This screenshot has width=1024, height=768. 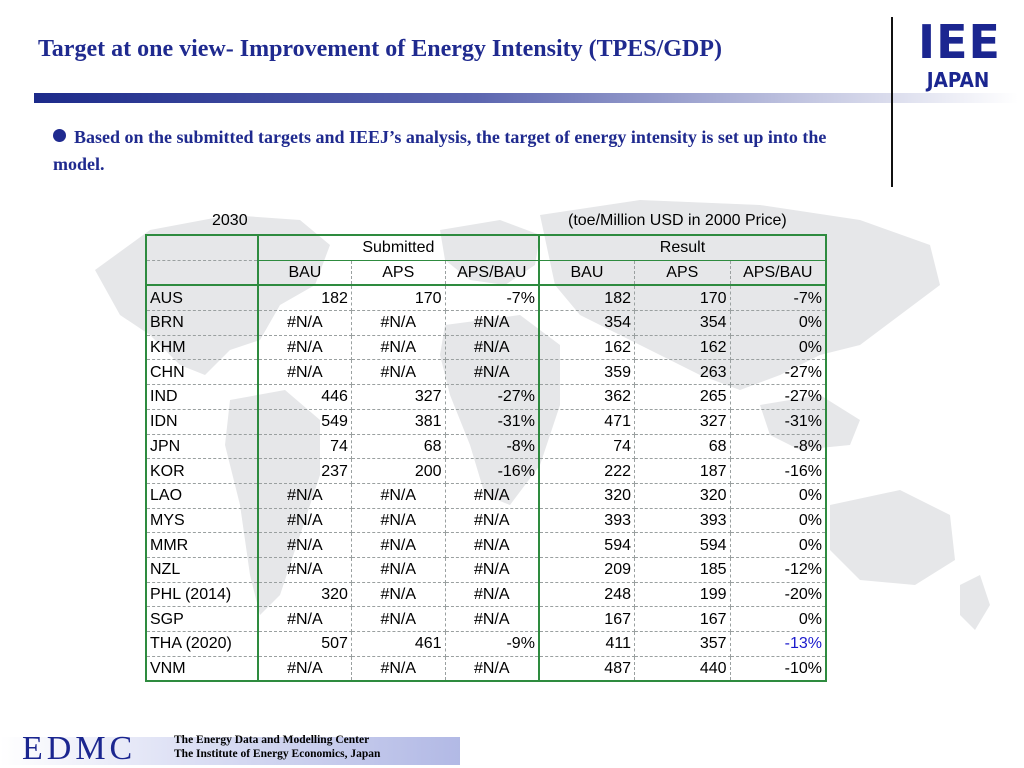 I want to click on group-header-result: Result, so click(x=682, y=247).